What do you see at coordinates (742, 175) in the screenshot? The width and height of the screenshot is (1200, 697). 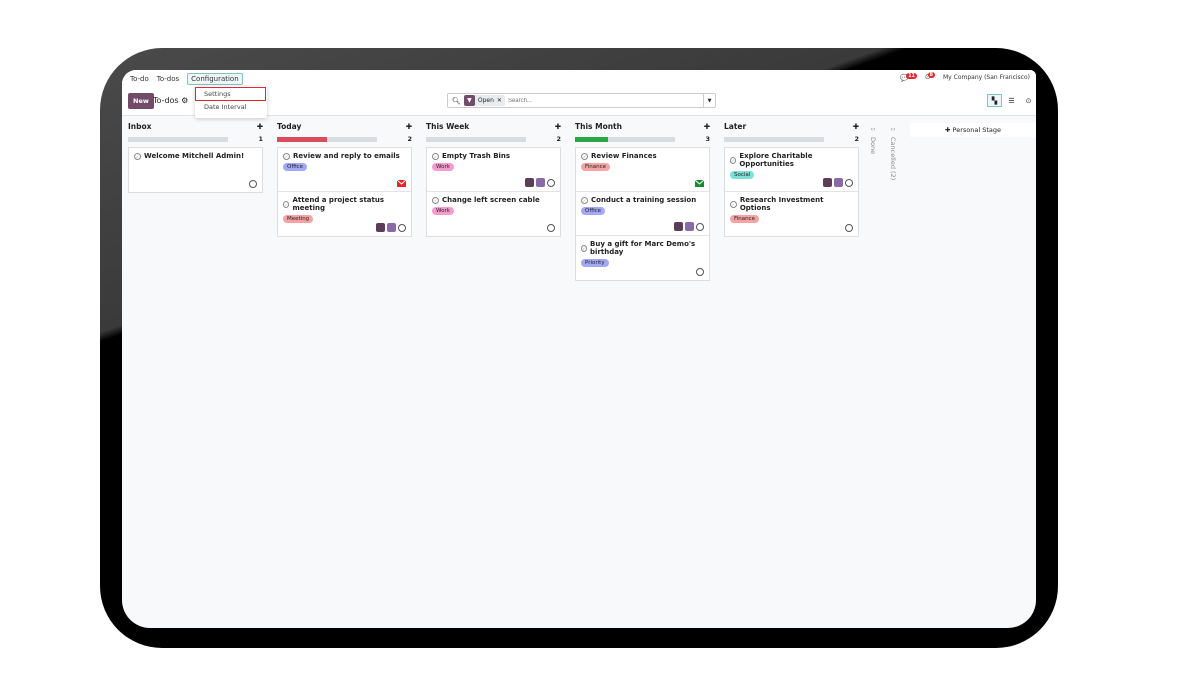 I see `tag-badge: Social` at bounding box center [742, 175].